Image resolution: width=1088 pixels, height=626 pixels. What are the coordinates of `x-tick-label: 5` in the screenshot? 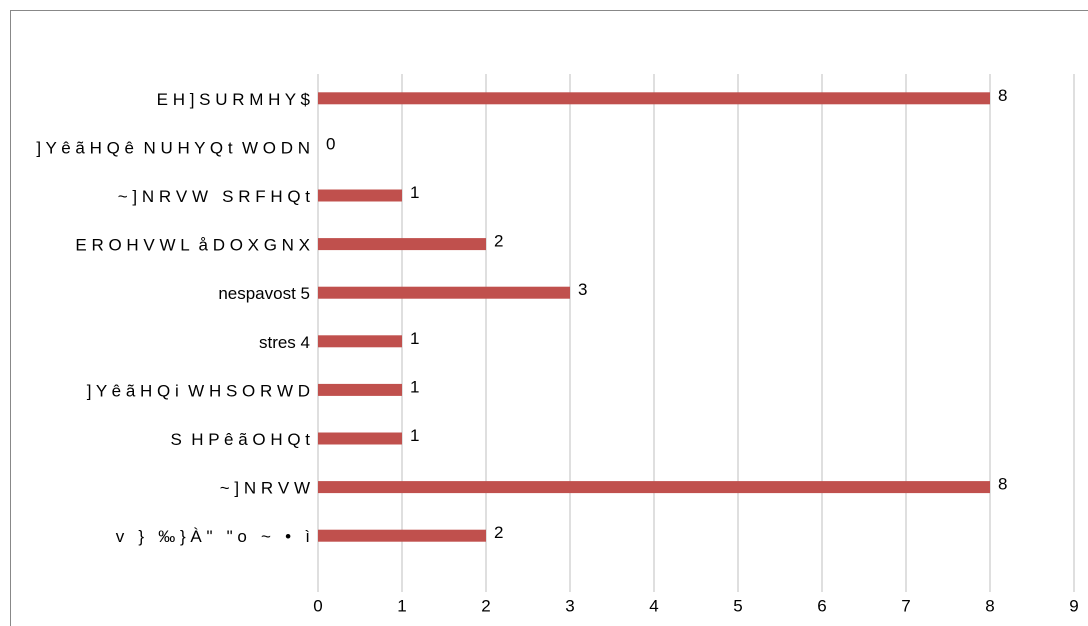 It's located at (737, 605).